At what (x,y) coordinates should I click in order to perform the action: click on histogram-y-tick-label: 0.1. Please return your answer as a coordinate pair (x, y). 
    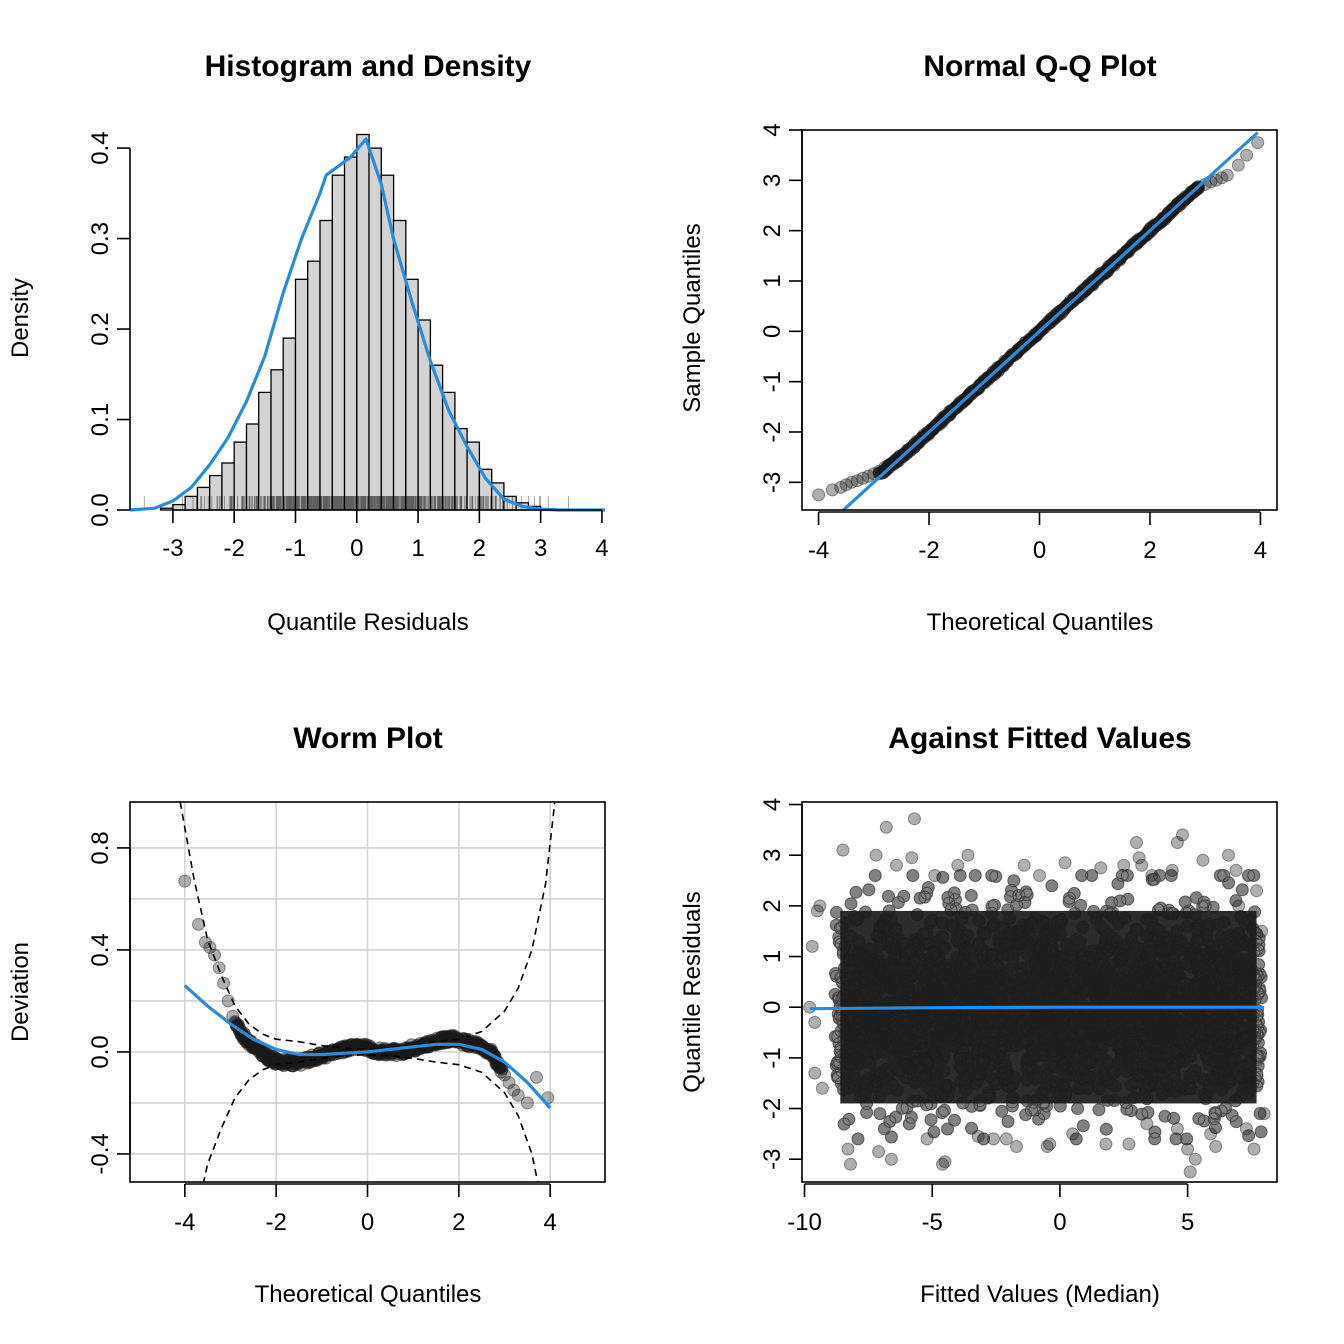
    Looking at the image, I should click on (100, 419).